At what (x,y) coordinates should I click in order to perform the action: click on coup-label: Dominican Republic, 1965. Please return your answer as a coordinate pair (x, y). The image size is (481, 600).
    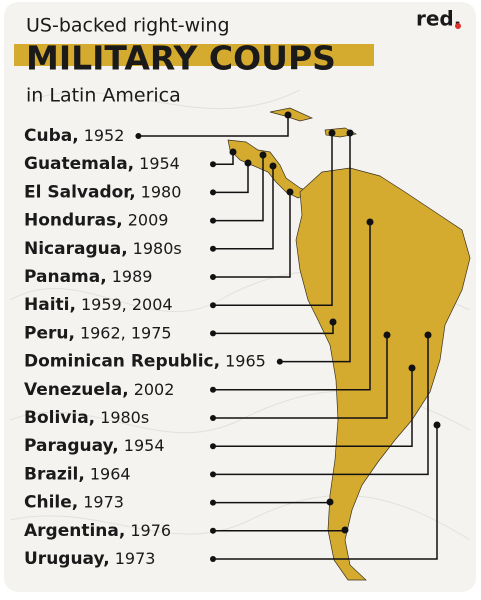
    Looking at the image, I should click on (145, 361).